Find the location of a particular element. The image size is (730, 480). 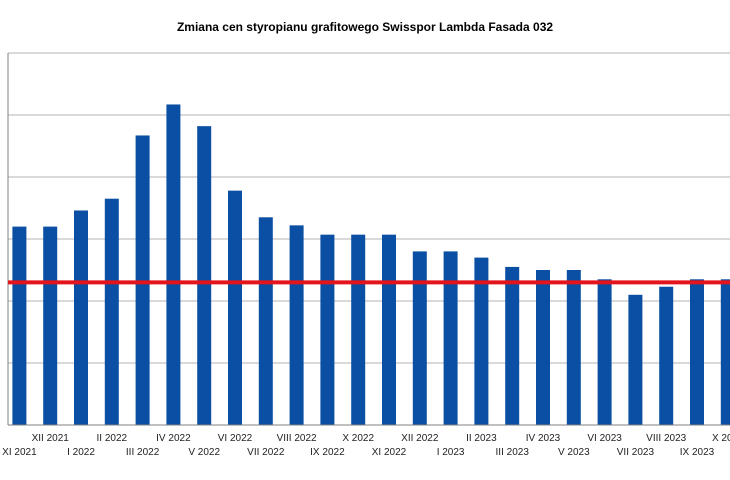

x-tick-label: IV 2022 is located at coordinates (173, 438).